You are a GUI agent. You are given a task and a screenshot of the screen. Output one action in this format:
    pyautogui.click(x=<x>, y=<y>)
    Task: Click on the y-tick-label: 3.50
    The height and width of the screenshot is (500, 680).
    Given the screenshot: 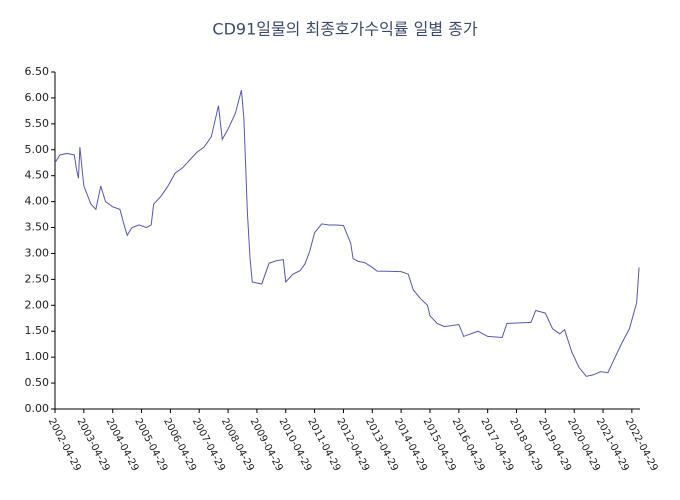 What is the action you would take?
    pyautogui.click(x=37, y=227)
    